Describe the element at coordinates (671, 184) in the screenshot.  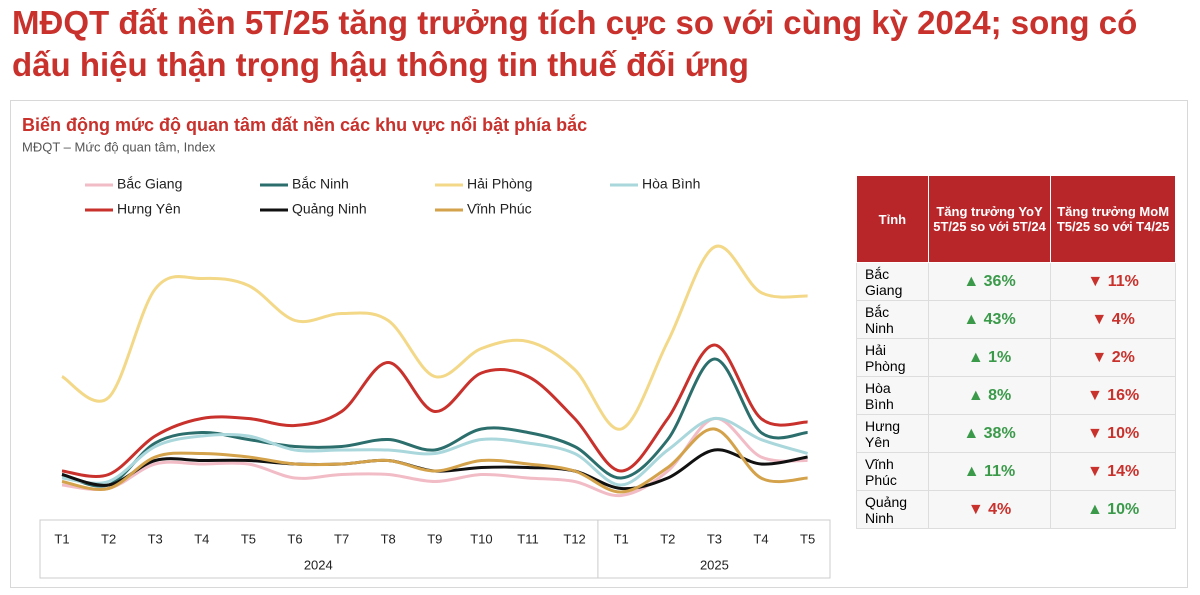
I see `legend-label: Hòa Bình` at that location.